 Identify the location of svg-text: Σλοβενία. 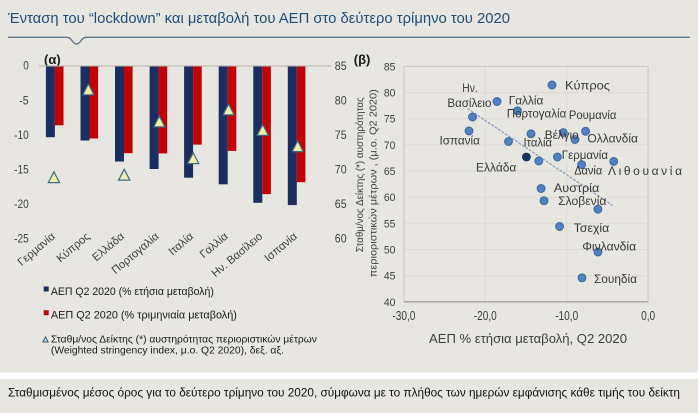
(582, 201).